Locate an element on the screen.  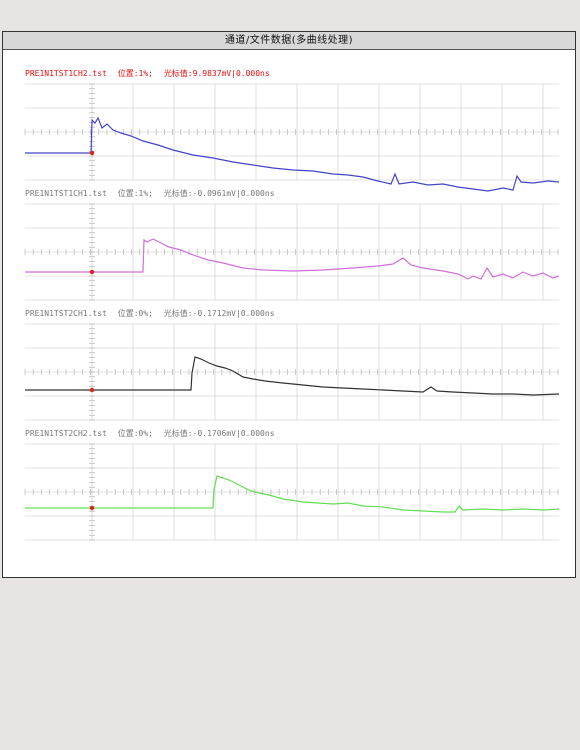
window-title: 通道/文件数据(多曲线处理) is located at coordinates (289, 41).